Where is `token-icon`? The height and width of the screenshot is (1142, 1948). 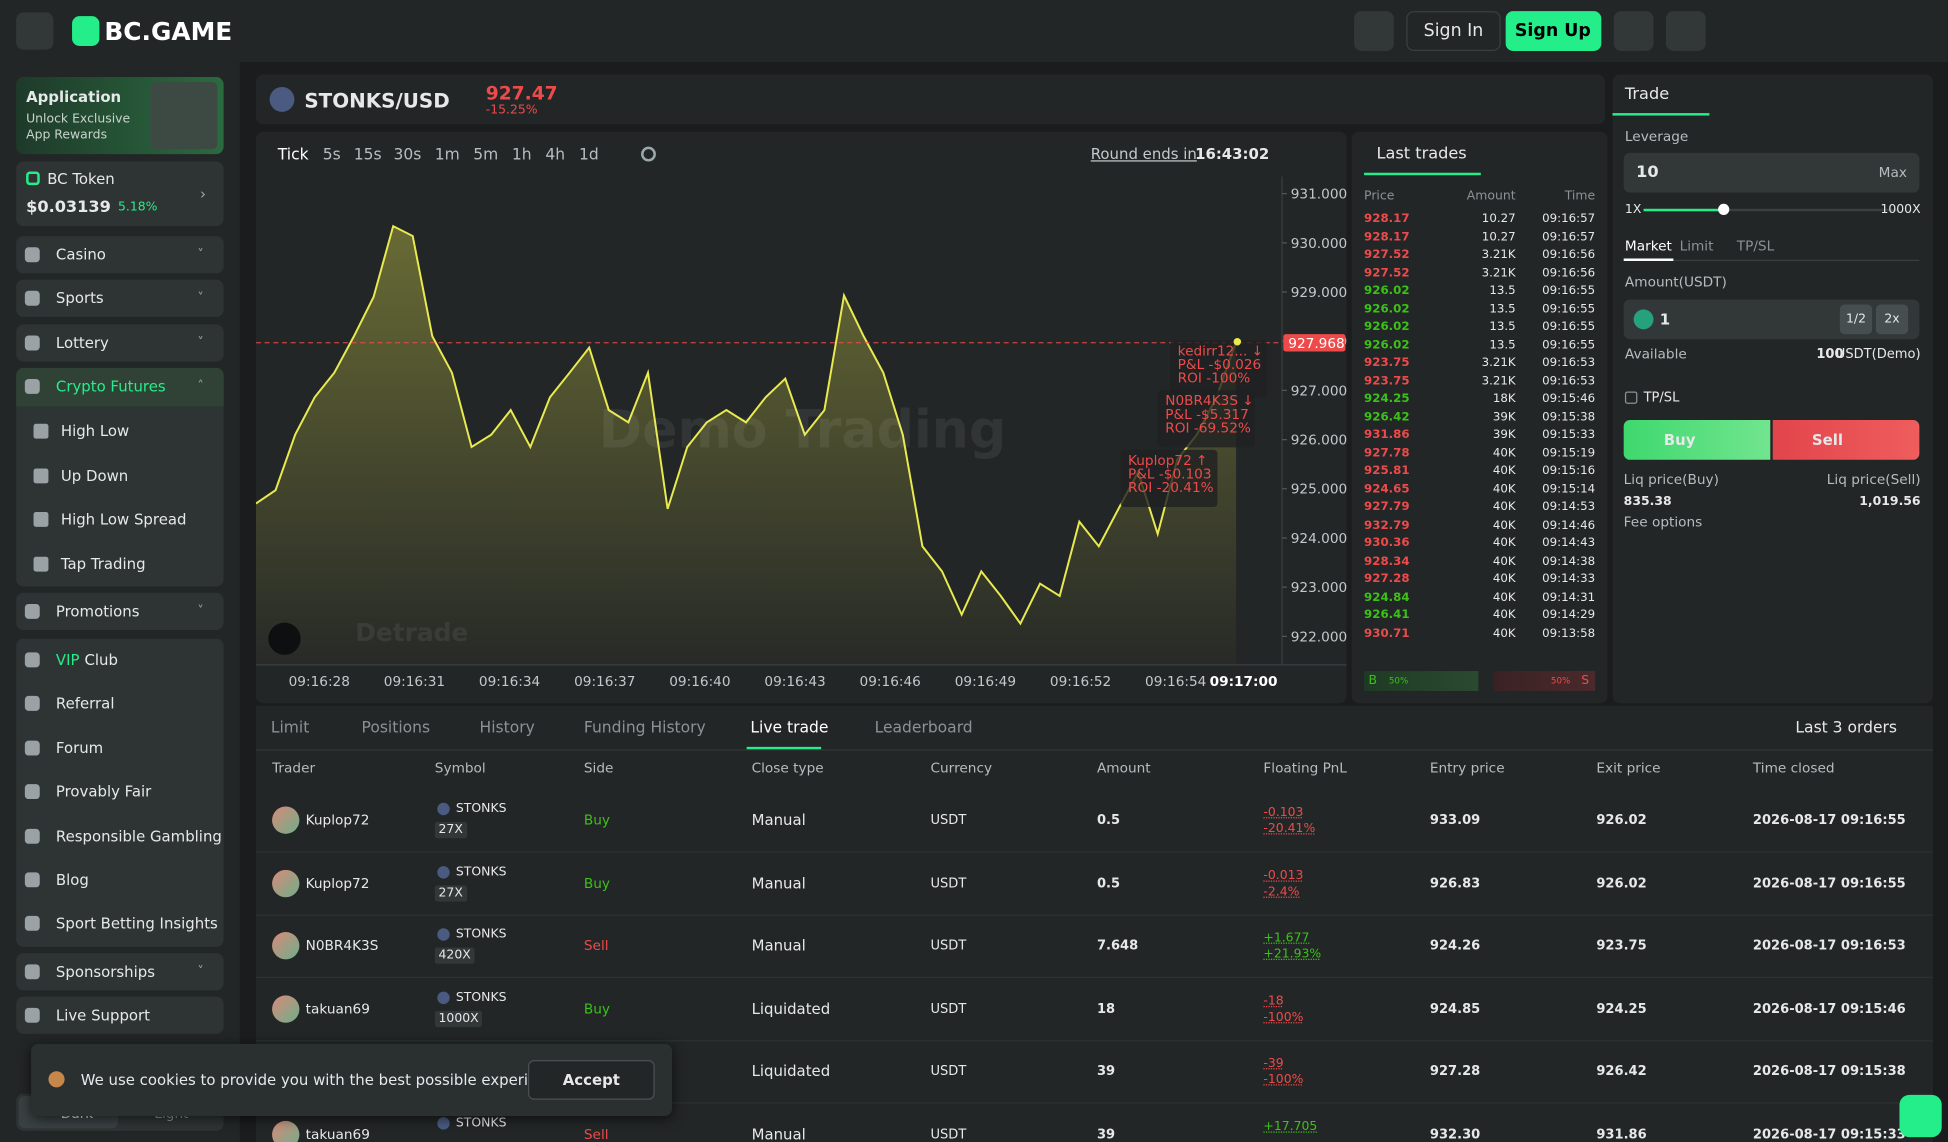
token-icon is located at coordinates (33, 178).